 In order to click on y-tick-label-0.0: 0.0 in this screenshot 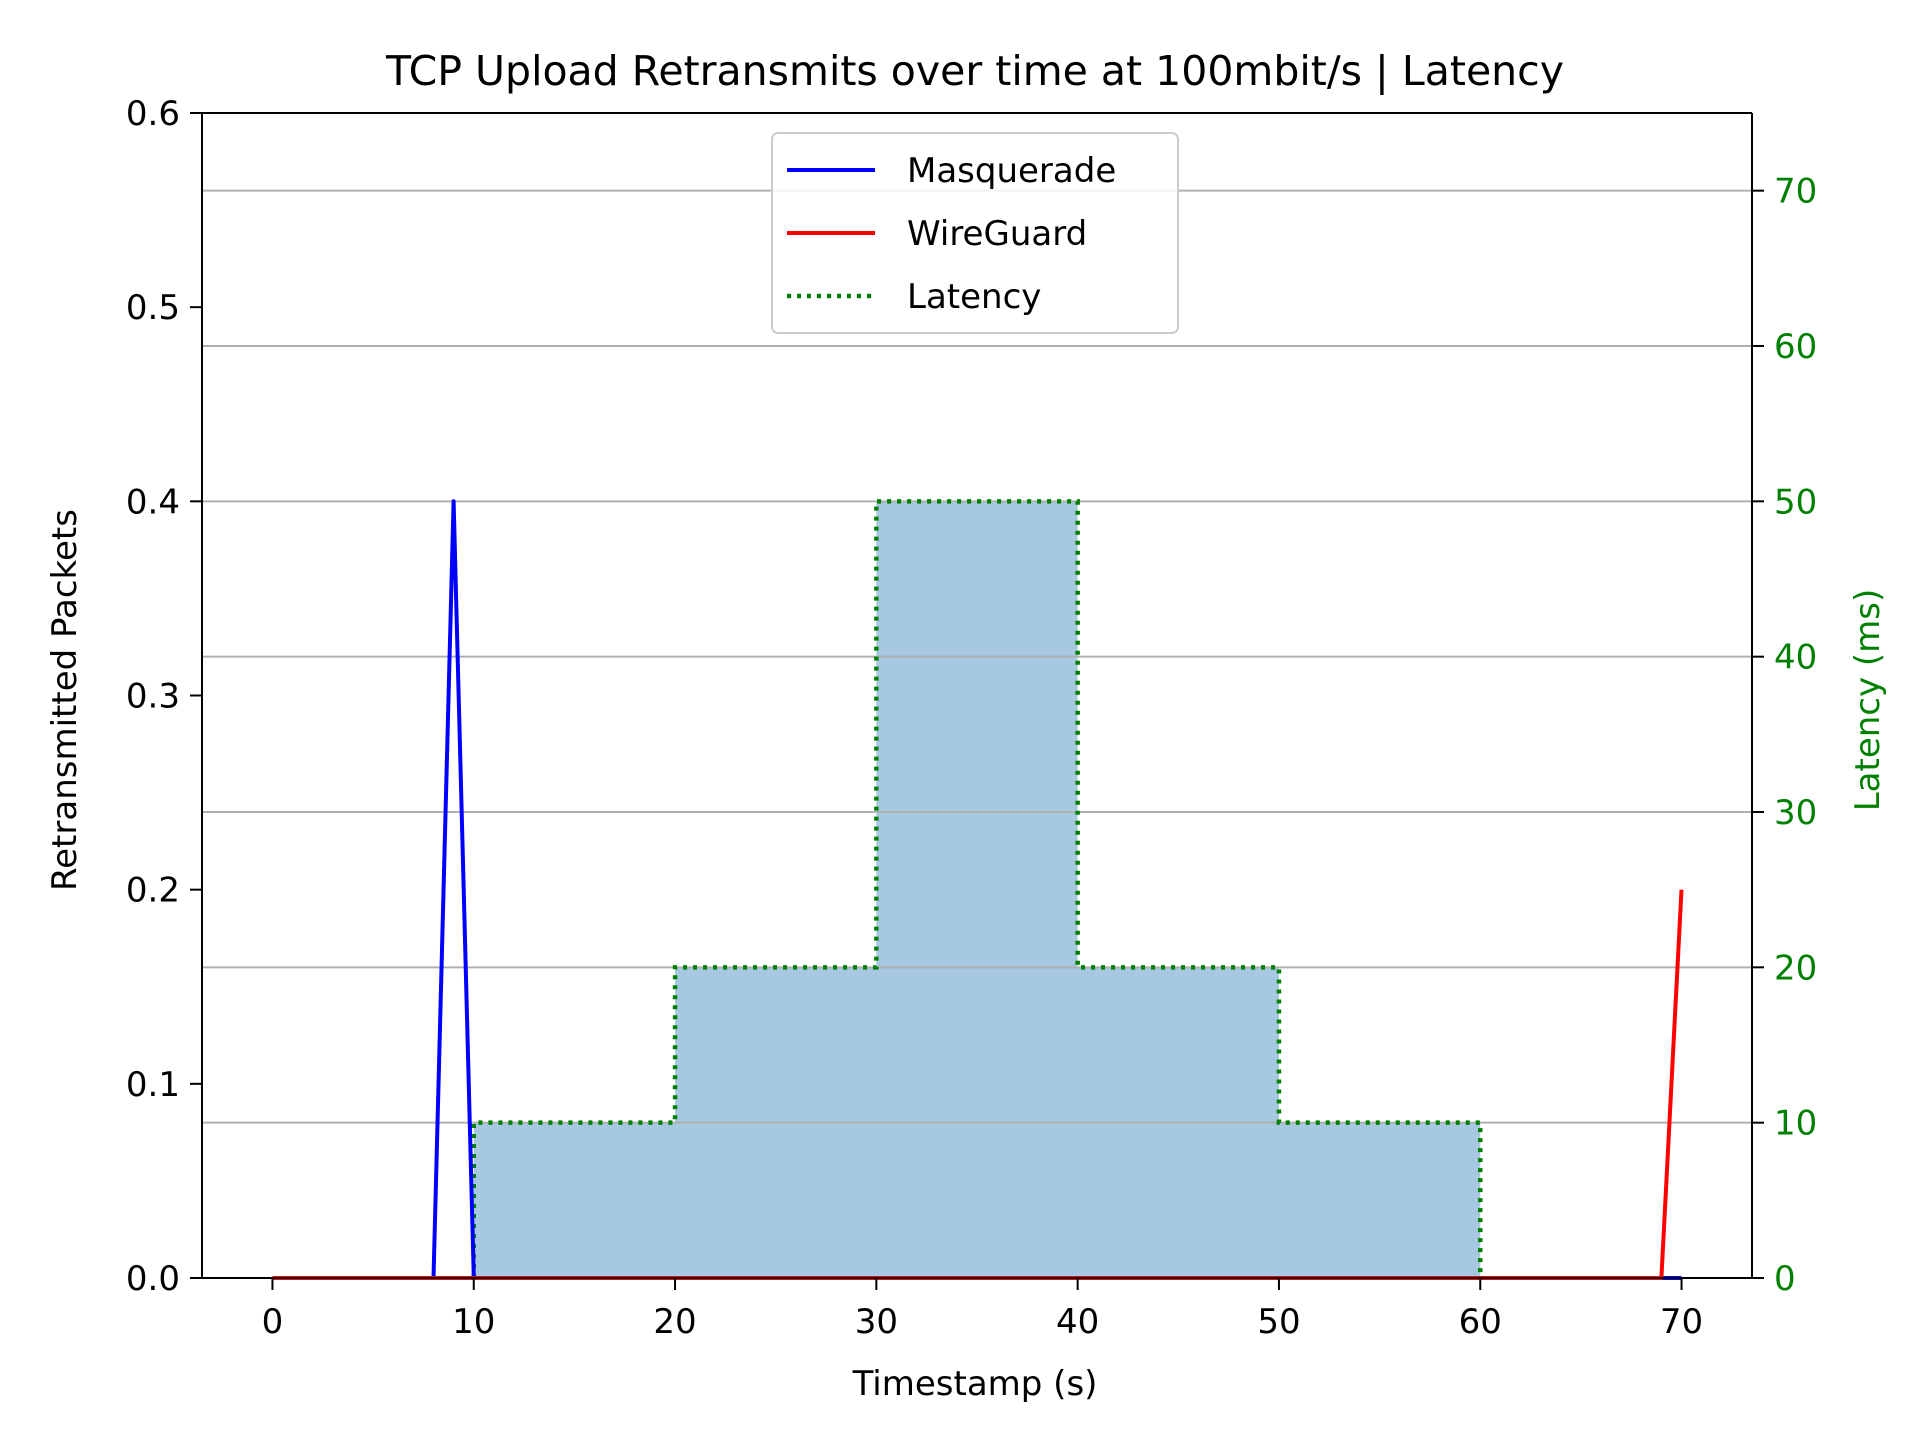, I will do `click(153, 1279)`.